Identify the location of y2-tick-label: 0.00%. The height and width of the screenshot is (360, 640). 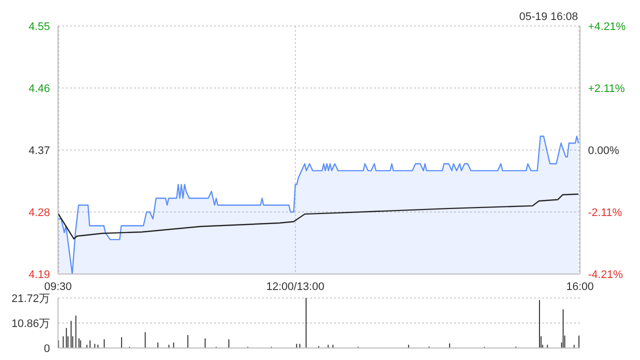
(604, 151).